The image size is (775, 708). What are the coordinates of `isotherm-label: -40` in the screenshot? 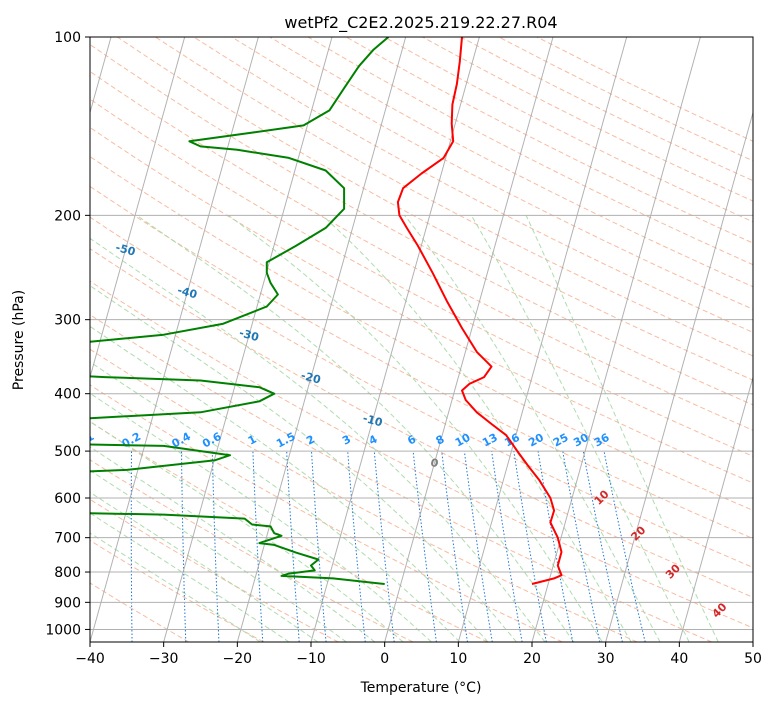 It's located at (187, 293).